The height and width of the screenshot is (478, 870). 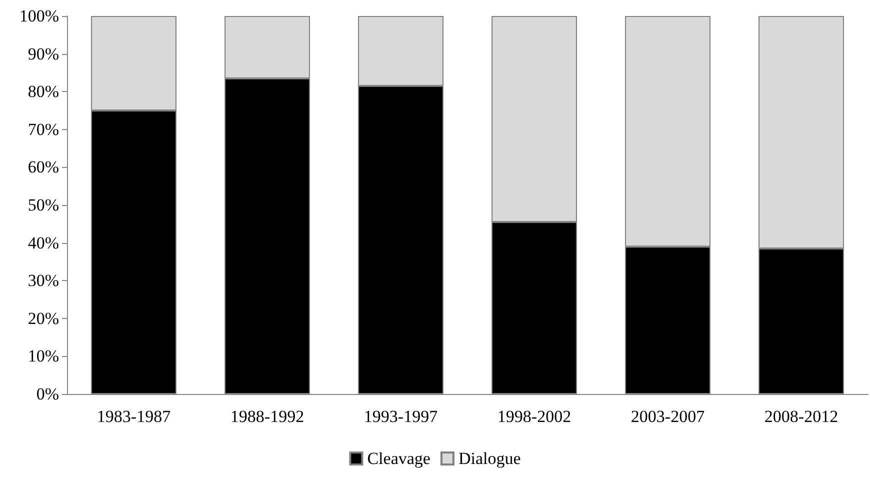 I want to click on y-tick-label: 10%, so click(x=43, y=356).